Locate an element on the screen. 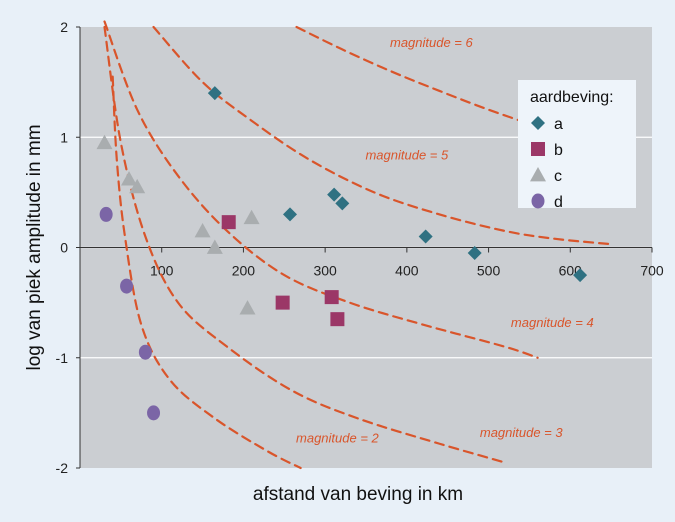 The image size is (675, 522). legend-marker-c is located at coordinates (538, 174).